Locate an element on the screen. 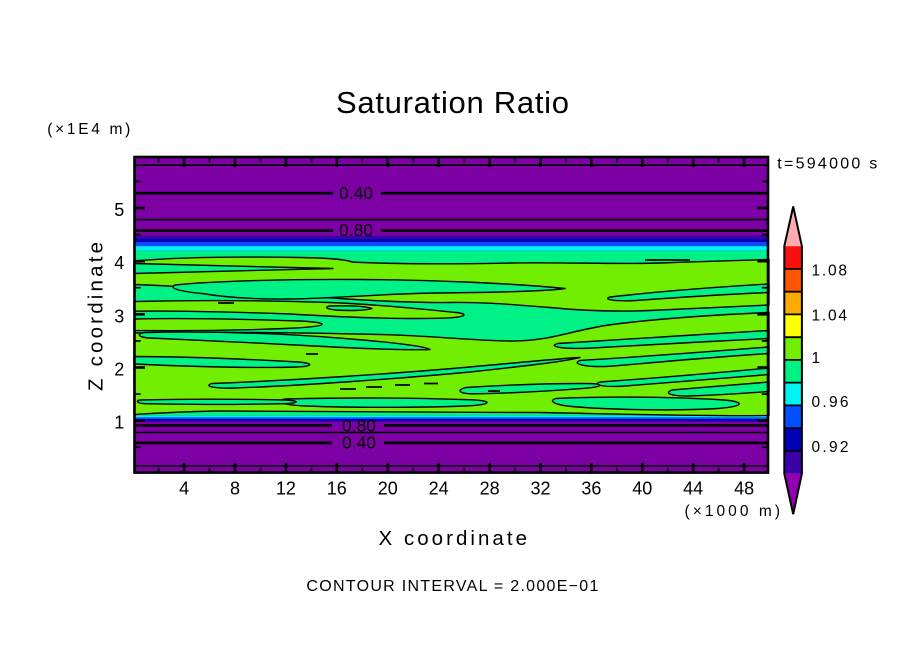 Image resolution: width=904 pixels, height=654 pixels. svg-text: CONTOUR INTERVAL = 2.000E−01 is located at coordinates (452, 586).